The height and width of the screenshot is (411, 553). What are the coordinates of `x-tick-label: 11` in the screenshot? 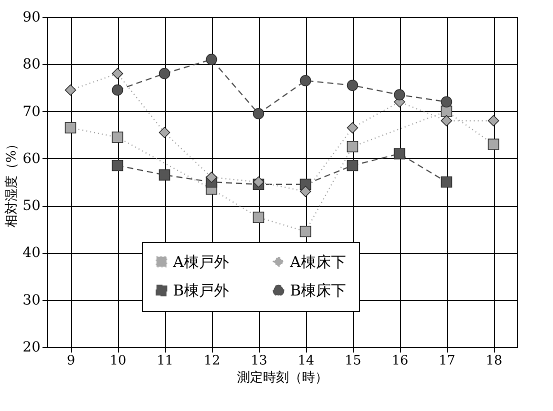 It's located at (165, 361).